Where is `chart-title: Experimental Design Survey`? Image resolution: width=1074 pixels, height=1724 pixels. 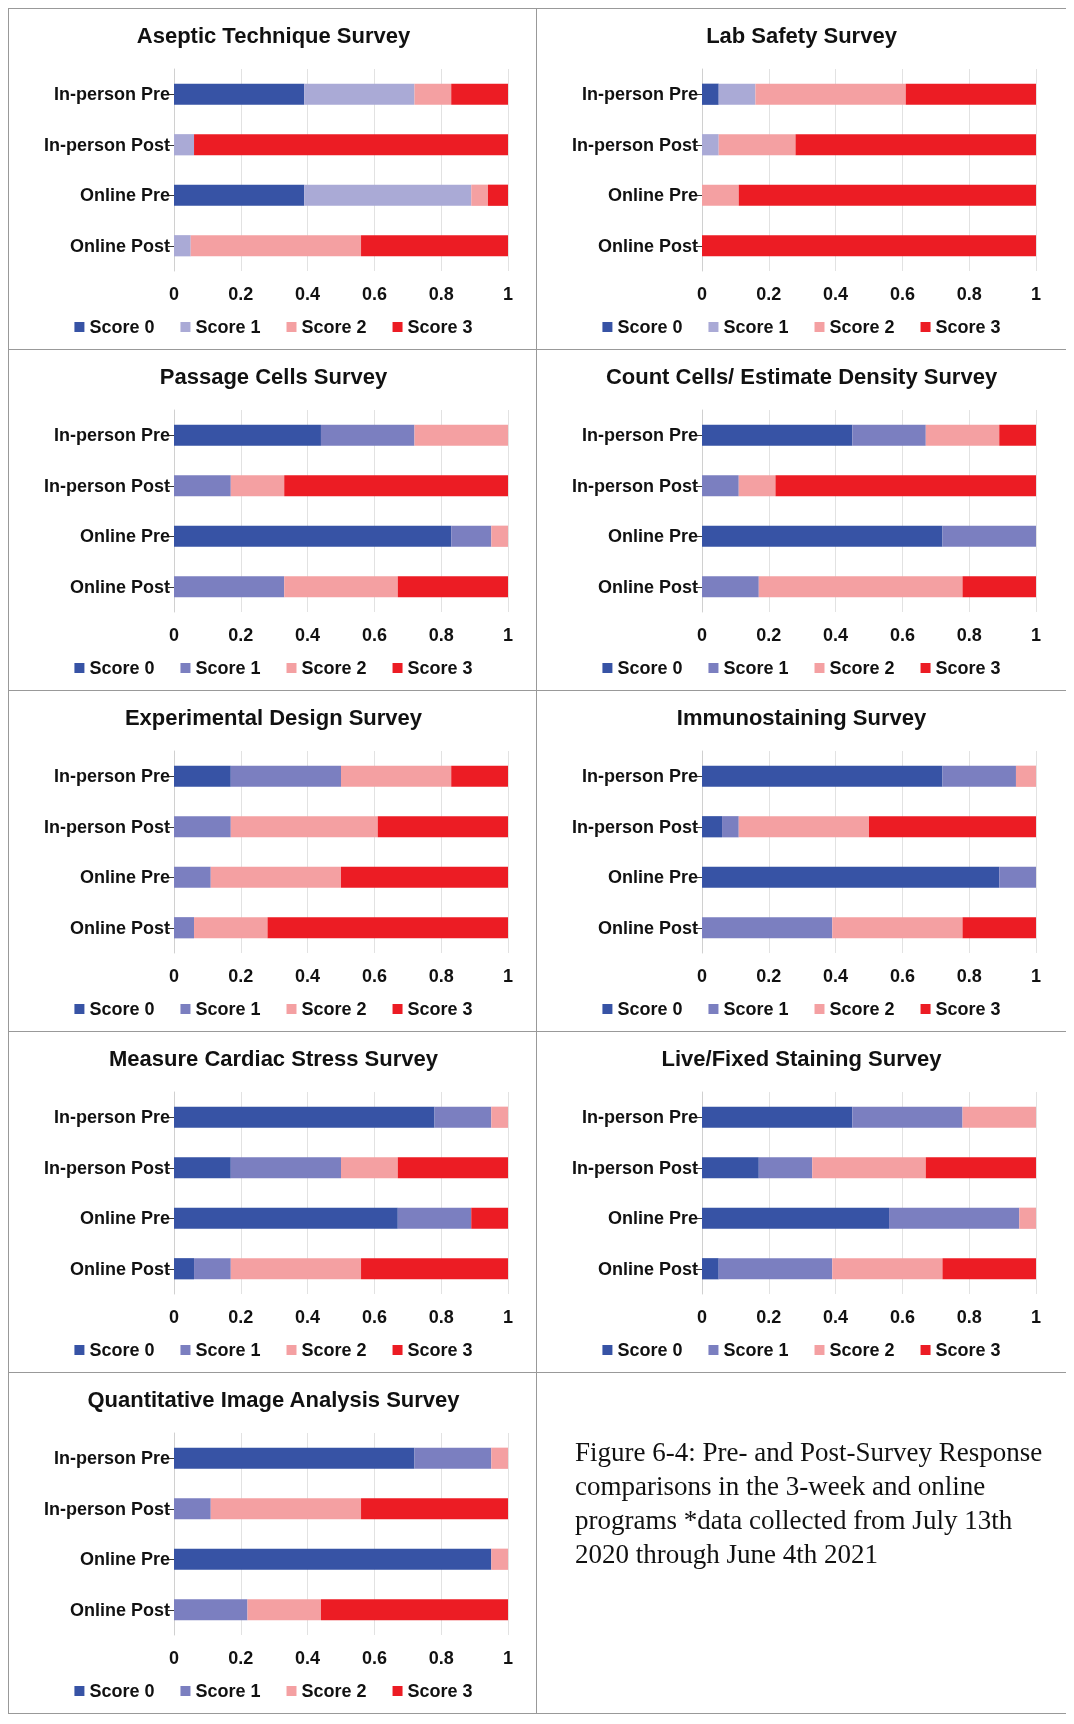 chart-title: Experimental Design Survey is located at coordinates (273, 717).